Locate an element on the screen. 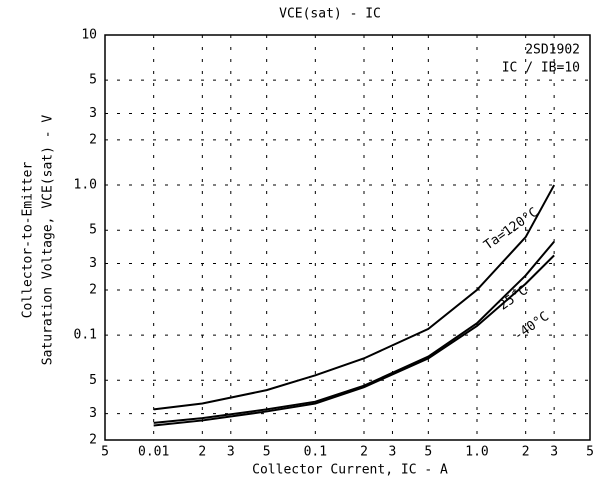 This screenshot has width=605, height=496. curve-label: Ta=120°C is located at coordinates (511, 229).